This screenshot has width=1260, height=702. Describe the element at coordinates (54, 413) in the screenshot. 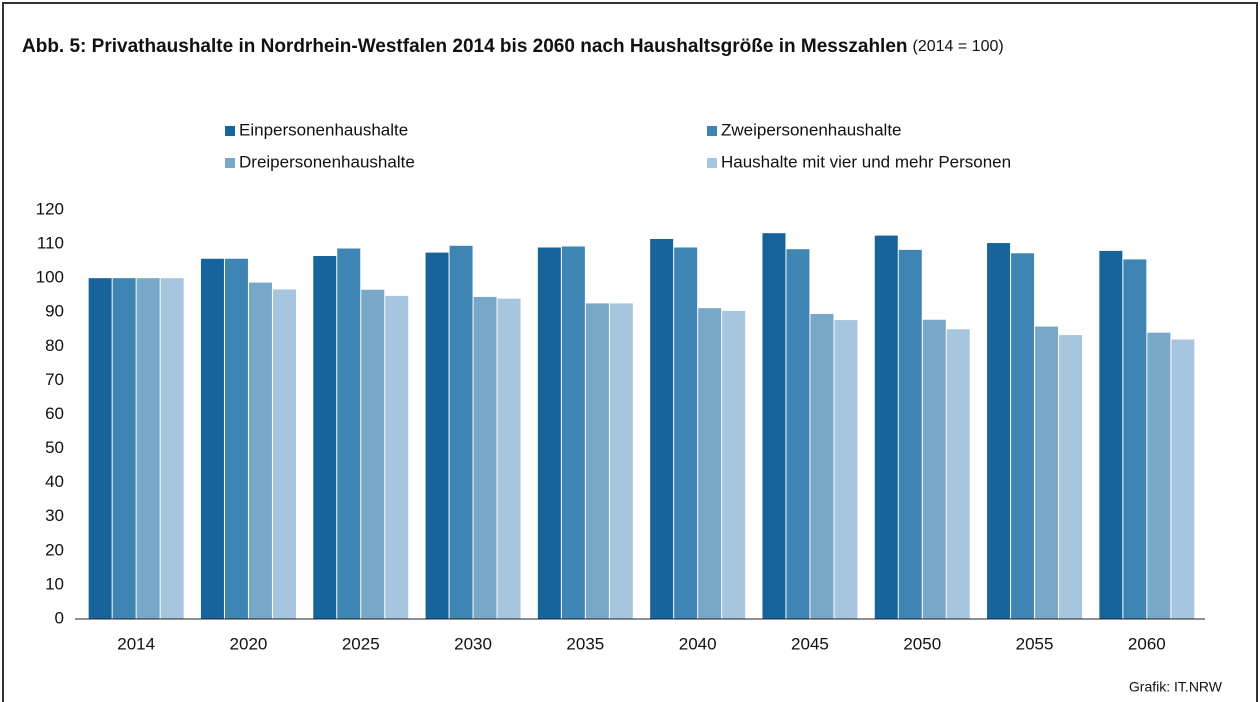

I see `y-tick-label: 60` at that location.